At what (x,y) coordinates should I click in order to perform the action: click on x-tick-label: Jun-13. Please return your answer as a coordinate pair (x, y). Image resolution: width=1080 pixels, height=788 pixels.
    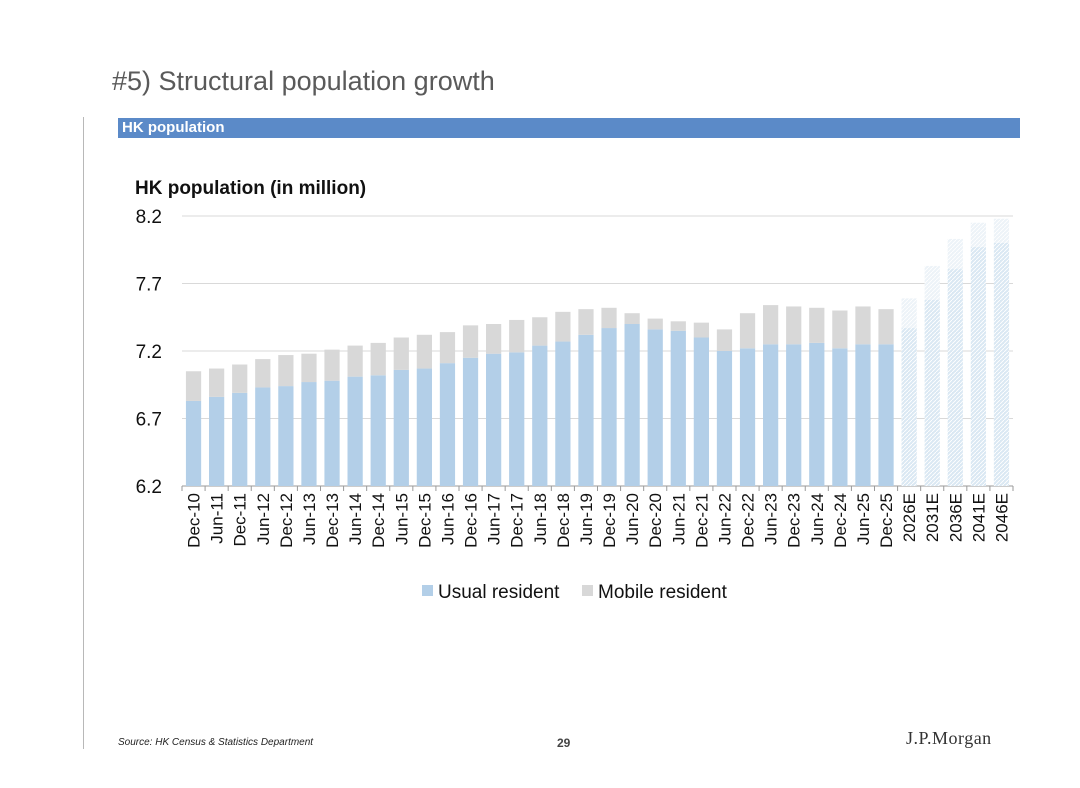
    Looking at the image, I should click on (309, 519).